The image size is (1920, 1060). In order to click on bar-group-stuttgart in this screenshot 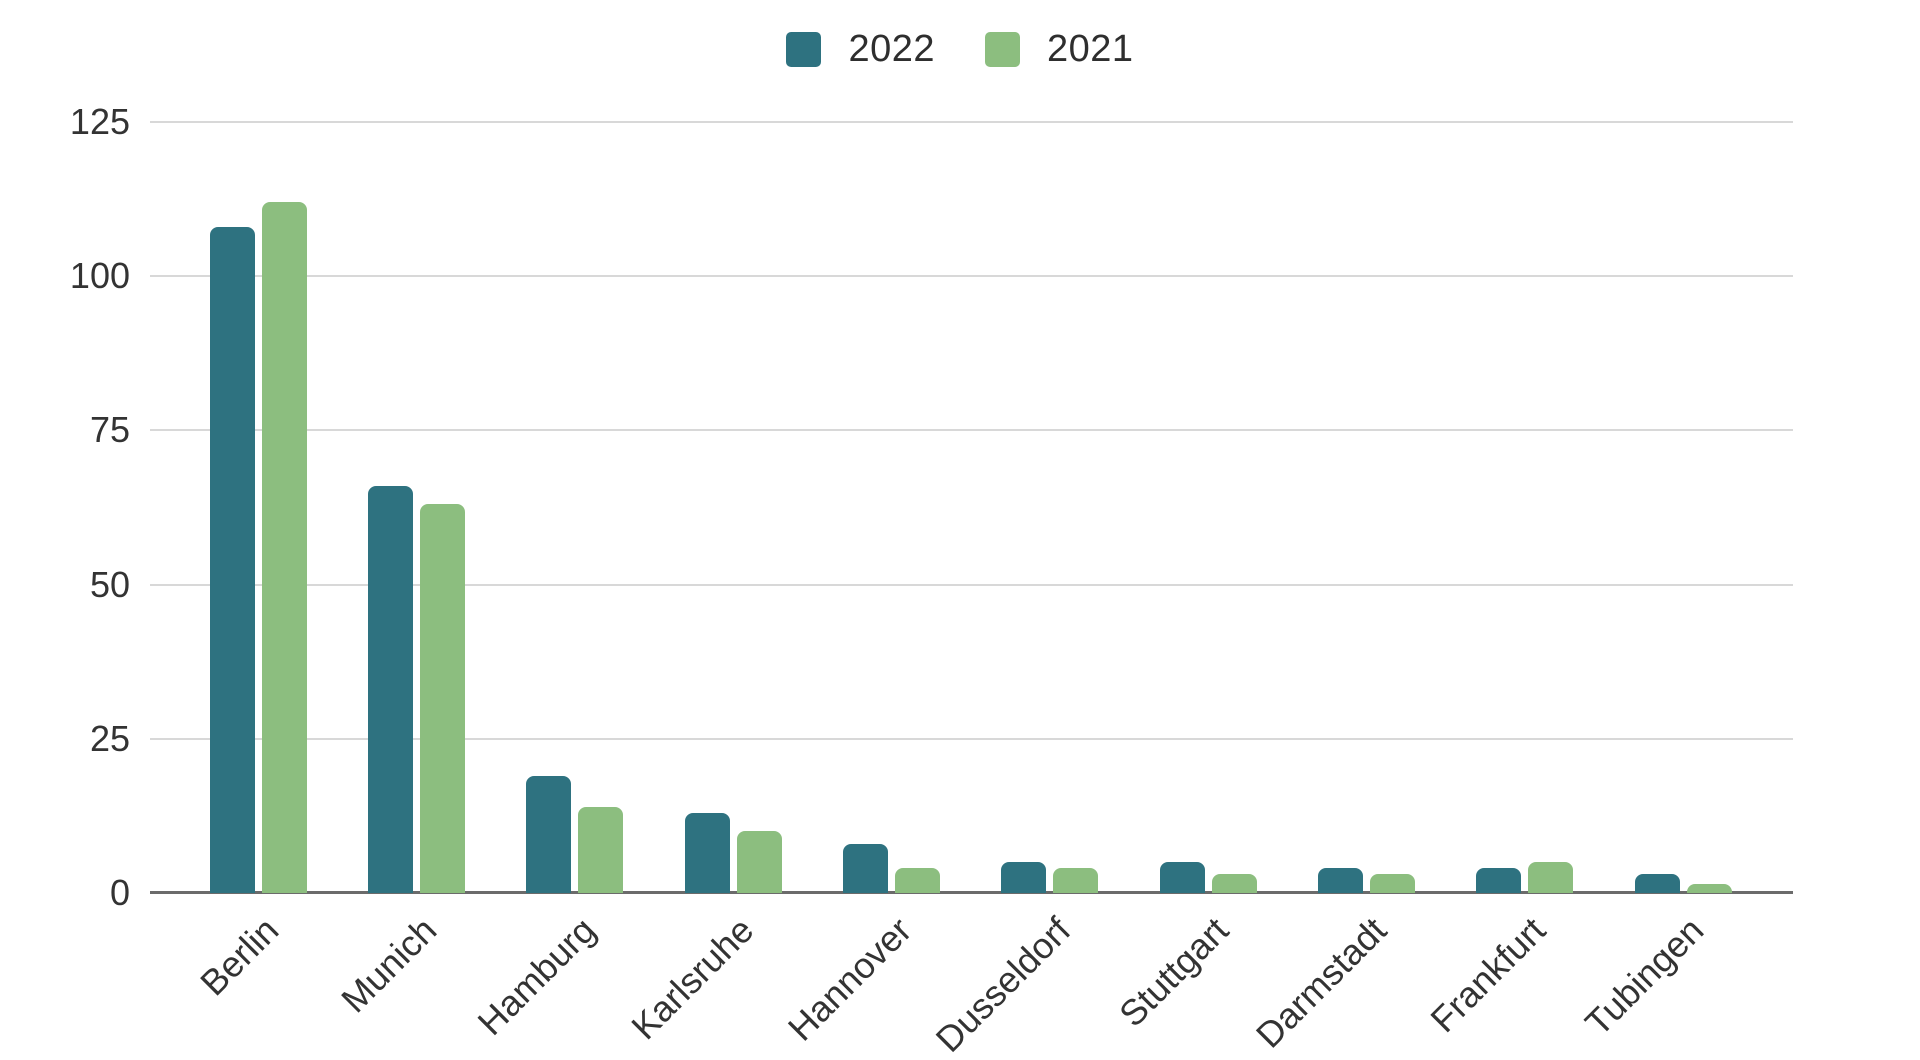, I will do `click(1208, 507)`.